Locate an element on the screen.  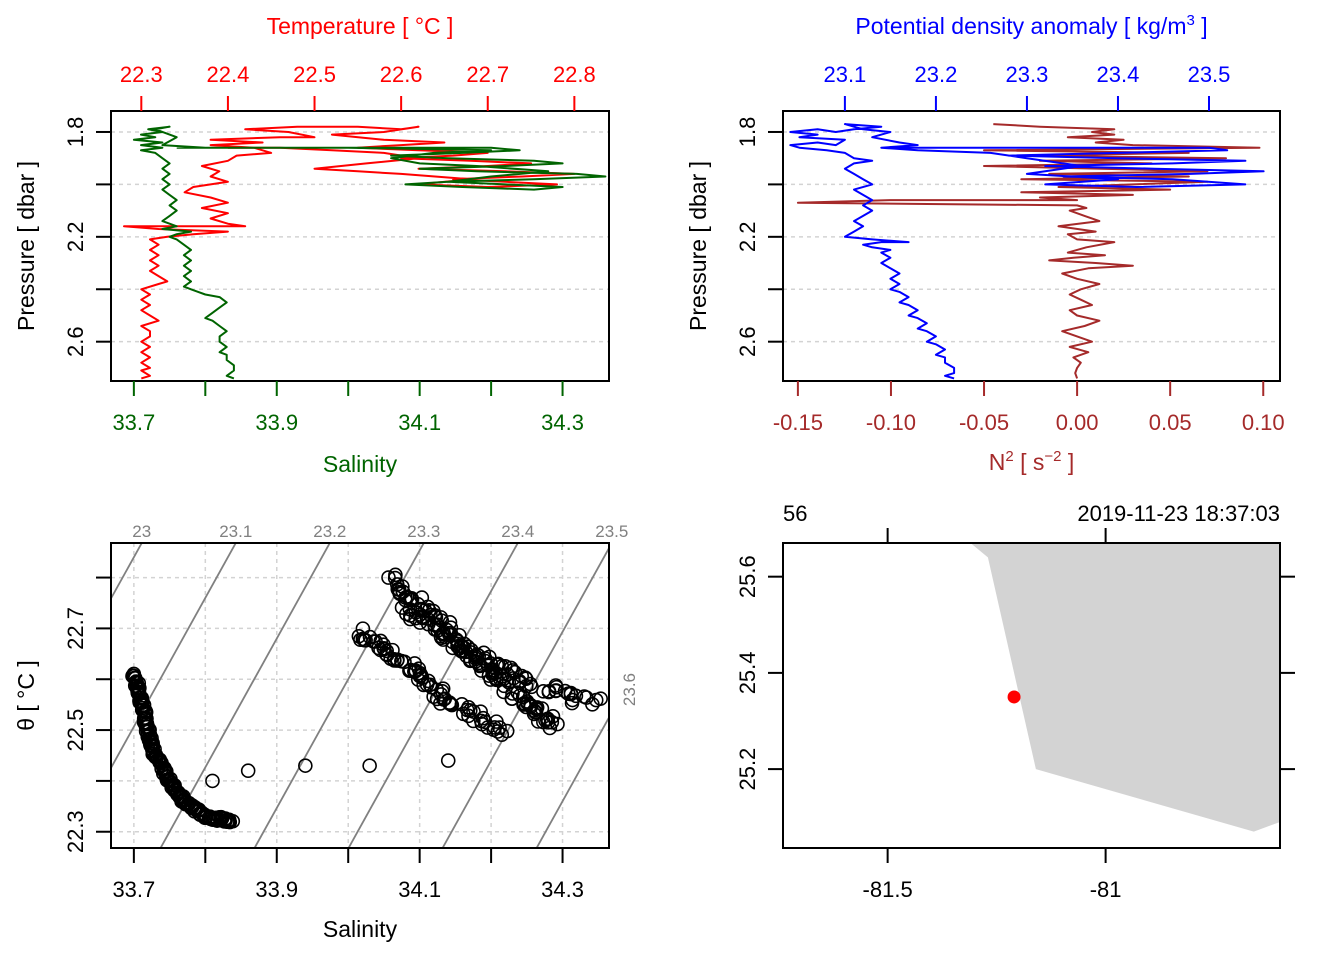
isopycnal-label: 23 is located at coordinates (141, 531).